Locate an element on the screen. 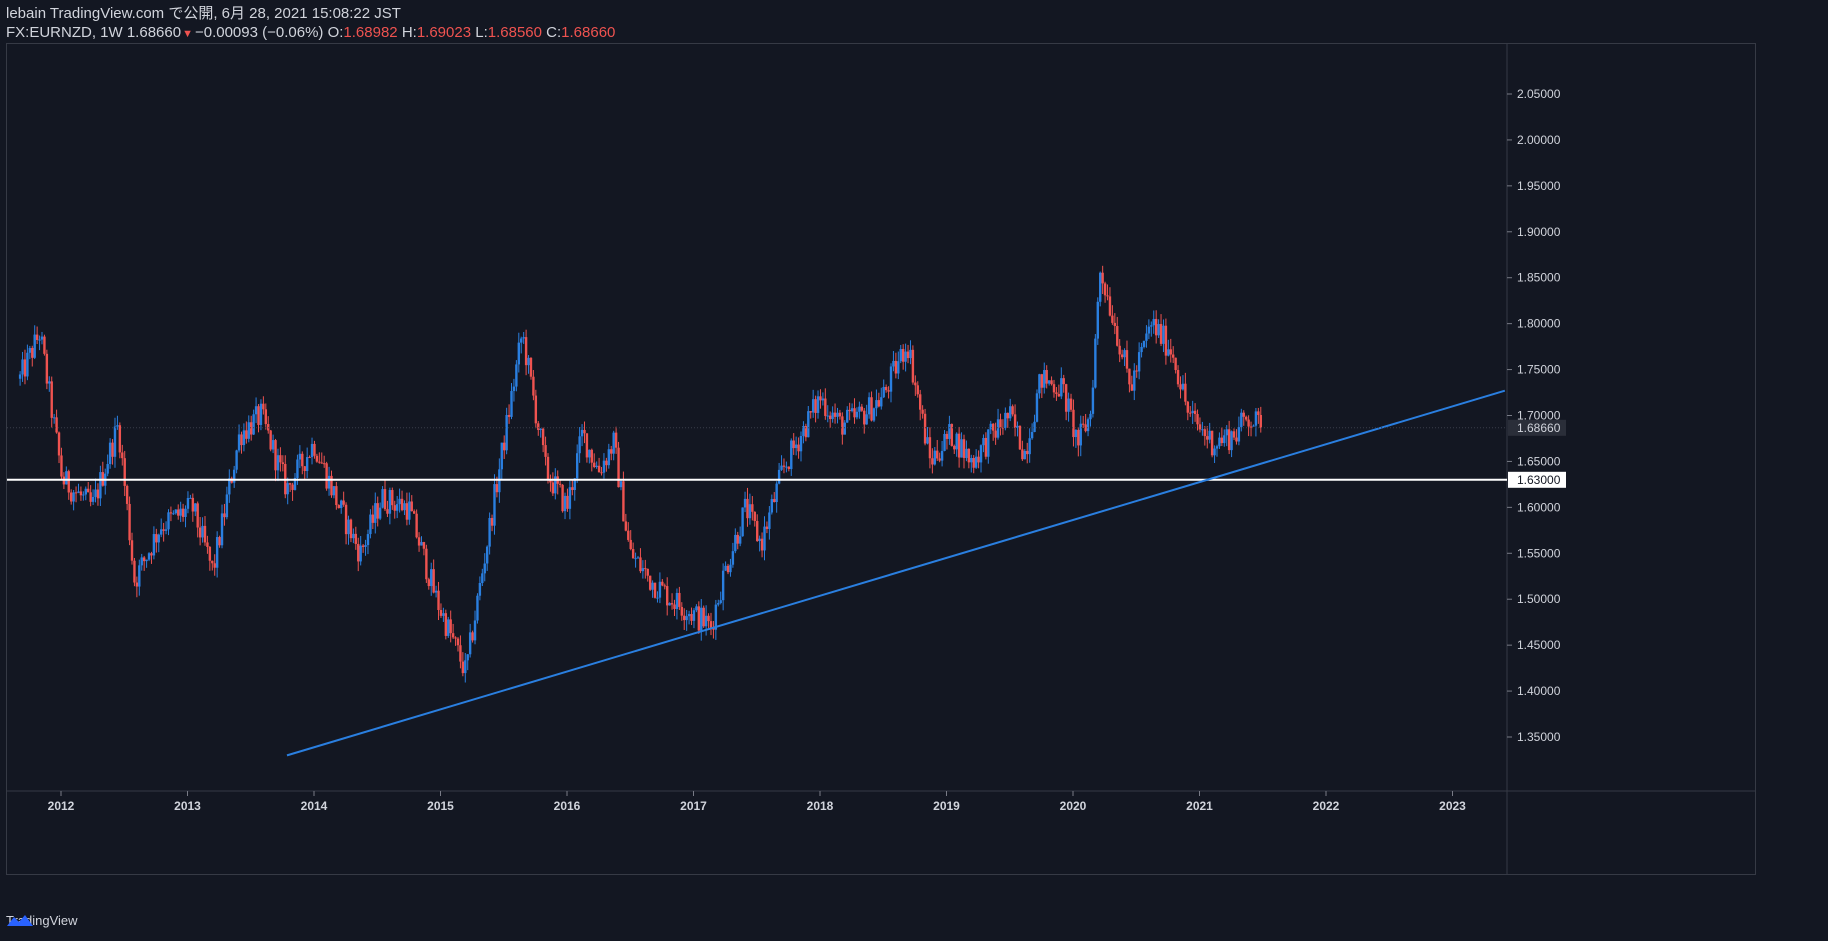  y-tick-label: 1.85000 is located at coordinates (1539, 278).